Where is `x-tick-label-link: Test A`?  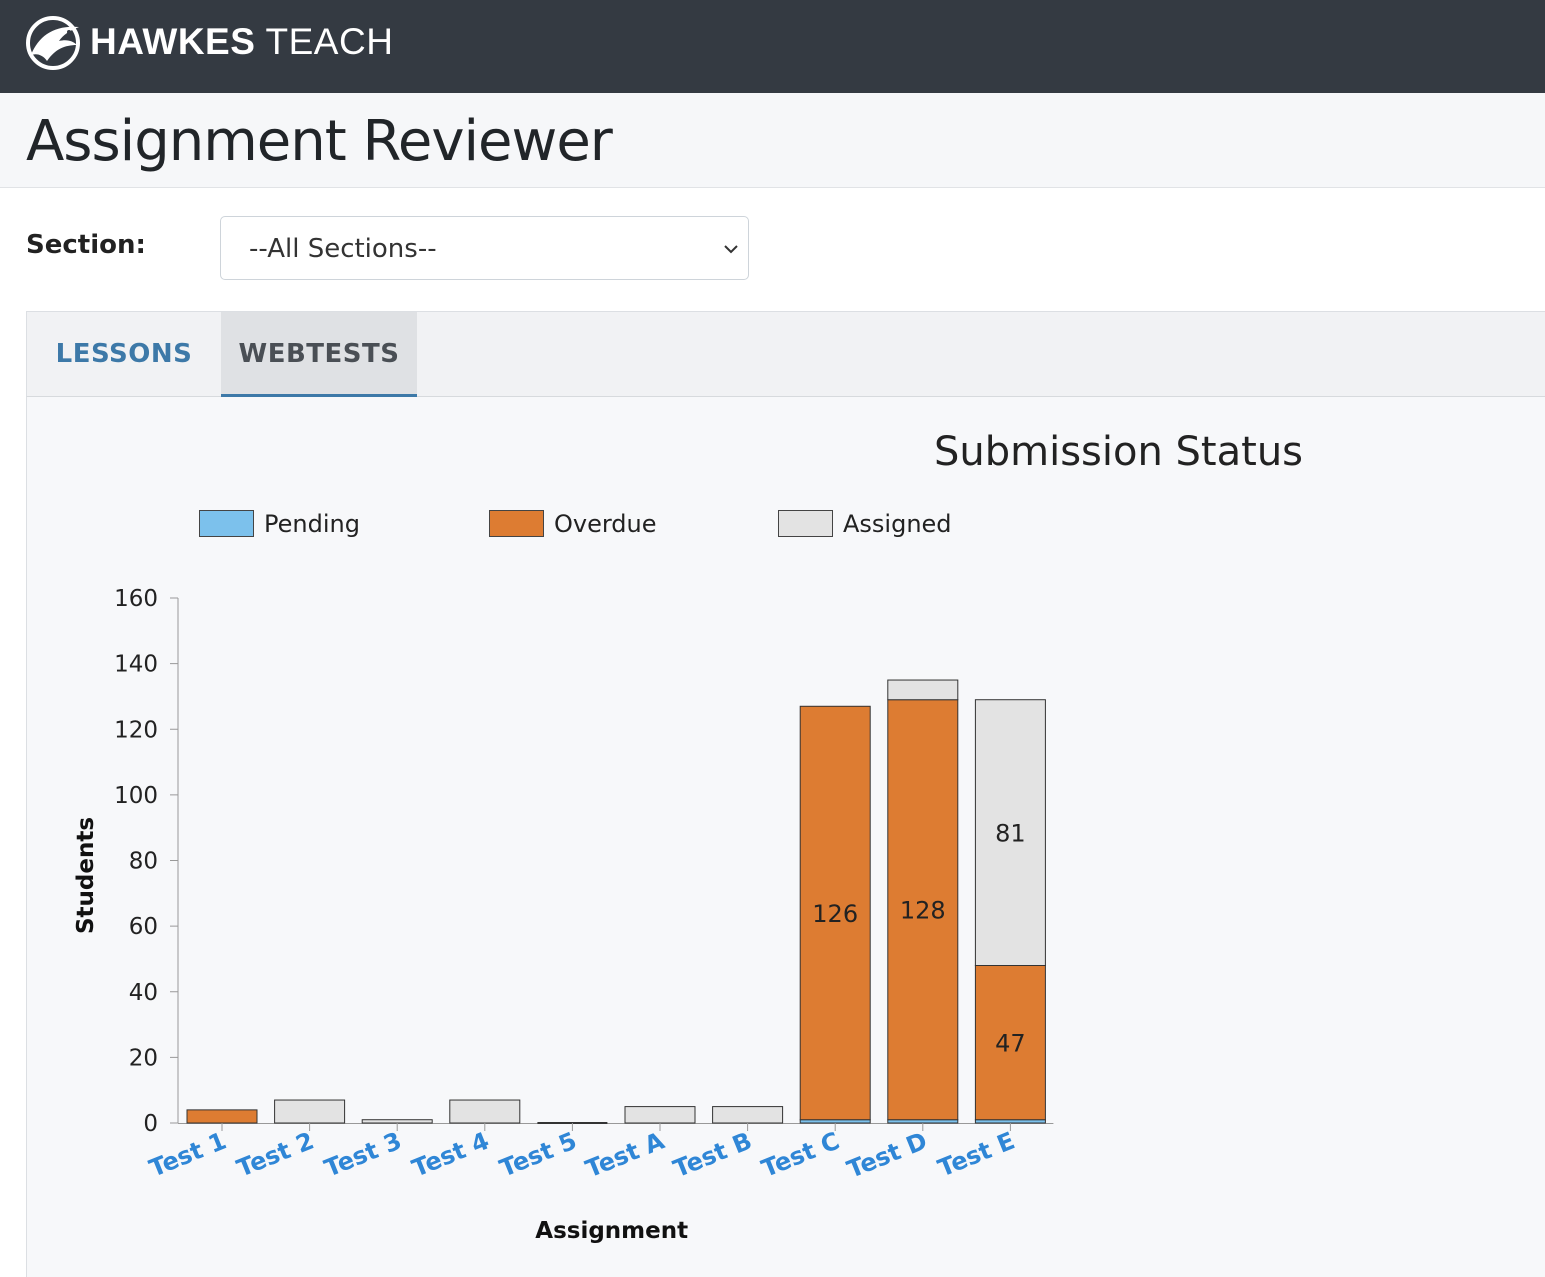 x-tick-label-link: Test A is located at coordinates (625, 1154).